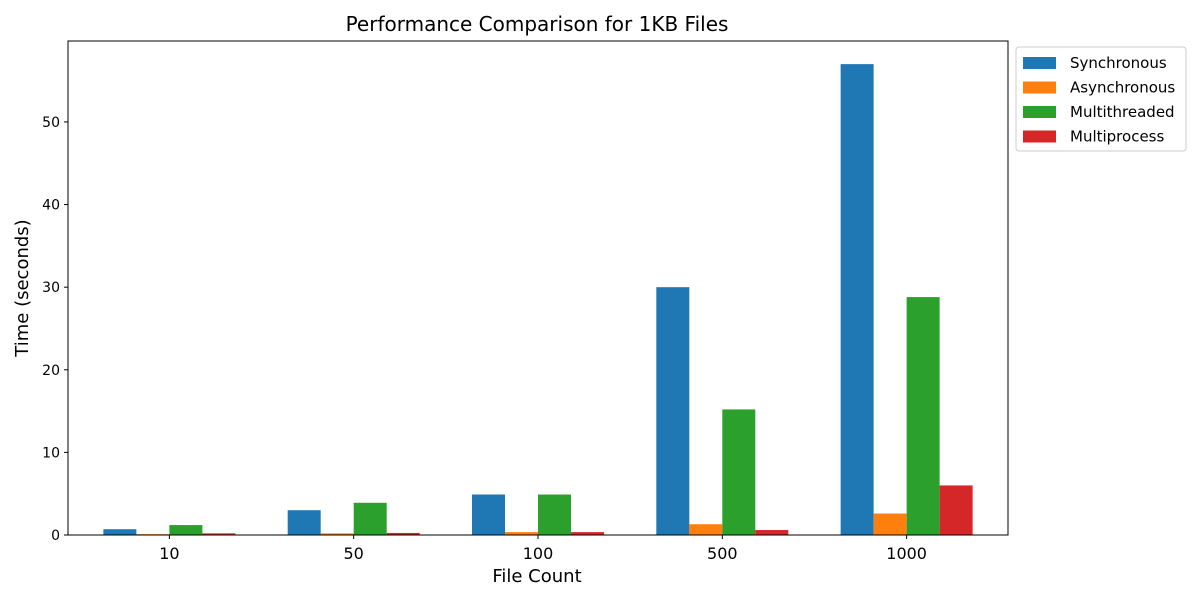  What do you see at coordinates (51, 288) in the screenshot?
I see `y-tick-label: 30` at bounding box center [51, 288].